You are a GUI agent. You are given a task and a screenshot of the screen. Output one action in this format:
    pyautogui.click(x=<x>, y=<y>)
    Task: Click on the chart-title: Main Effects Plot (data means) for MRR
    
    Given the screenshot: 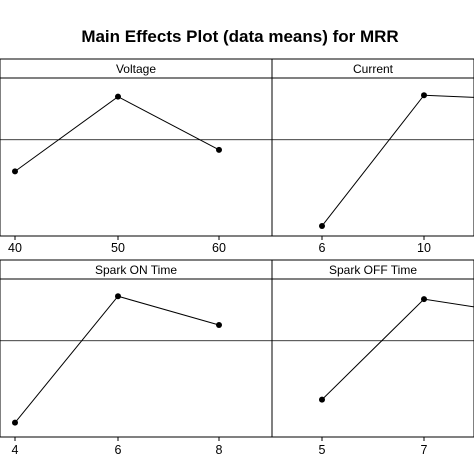 What is the action you would take?
    pyautogui.click(x=239, y=36)
    